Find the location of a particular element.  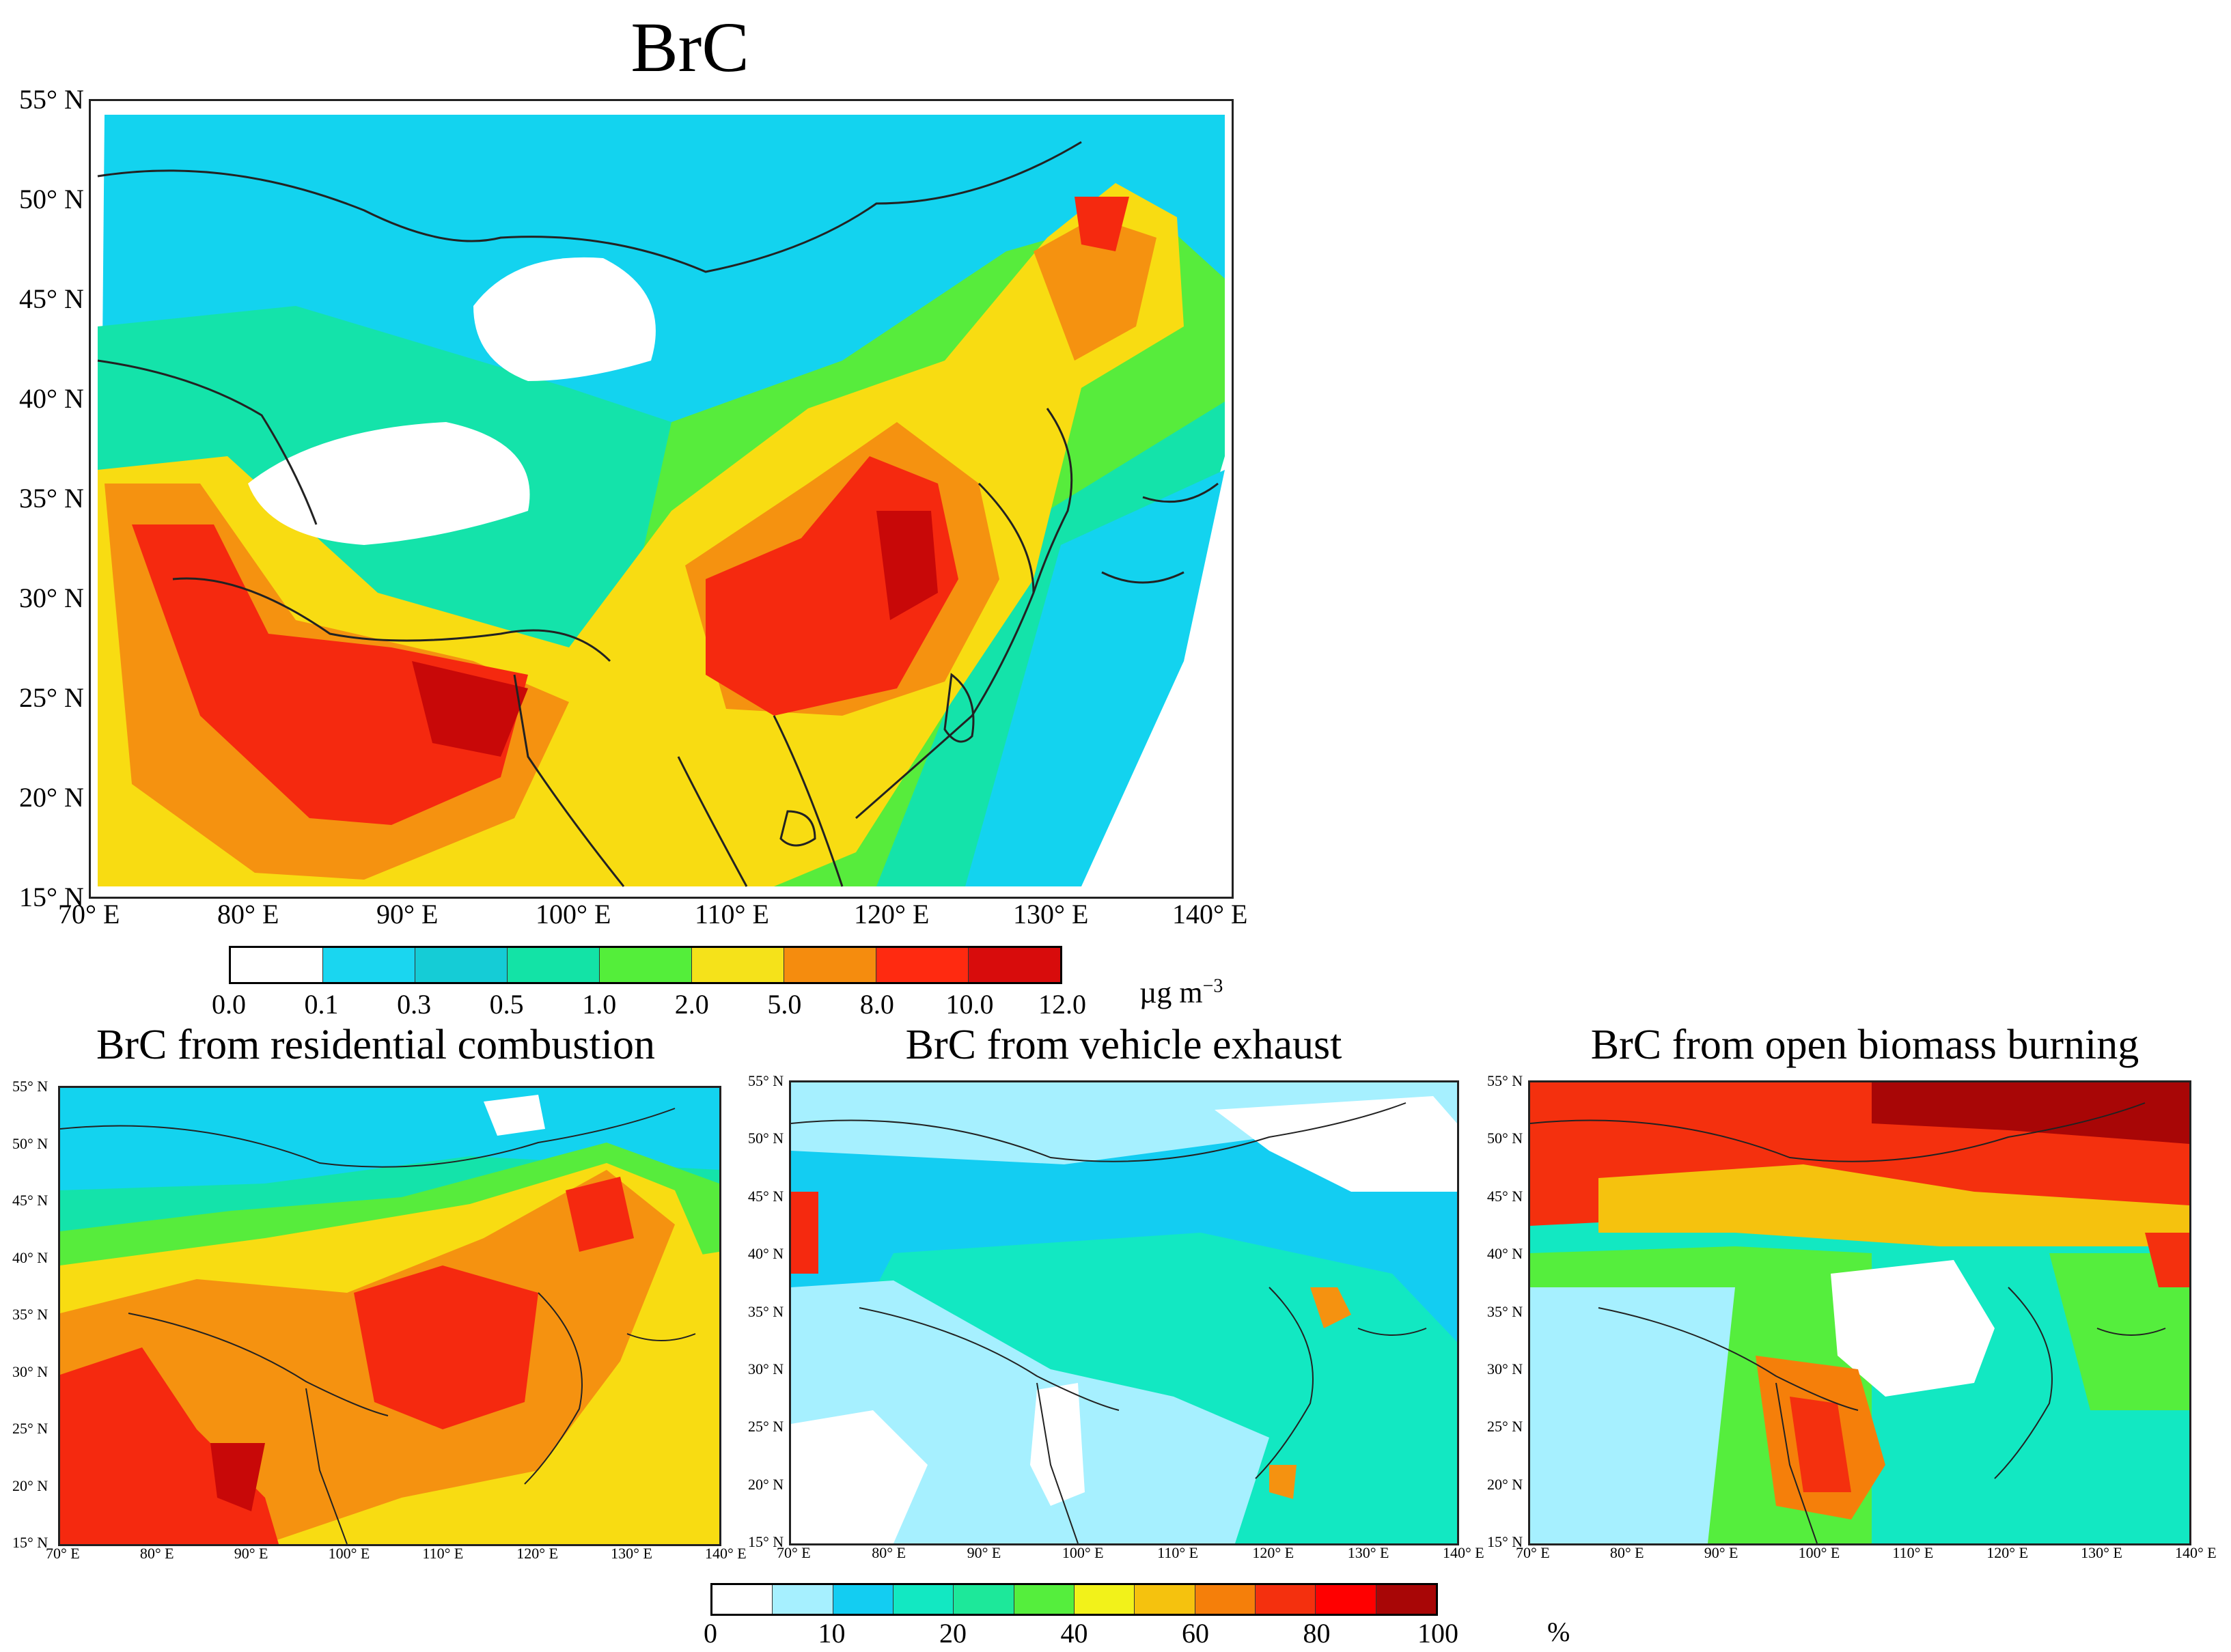

lat-label: 55° N is located at coordinates (51, 99).